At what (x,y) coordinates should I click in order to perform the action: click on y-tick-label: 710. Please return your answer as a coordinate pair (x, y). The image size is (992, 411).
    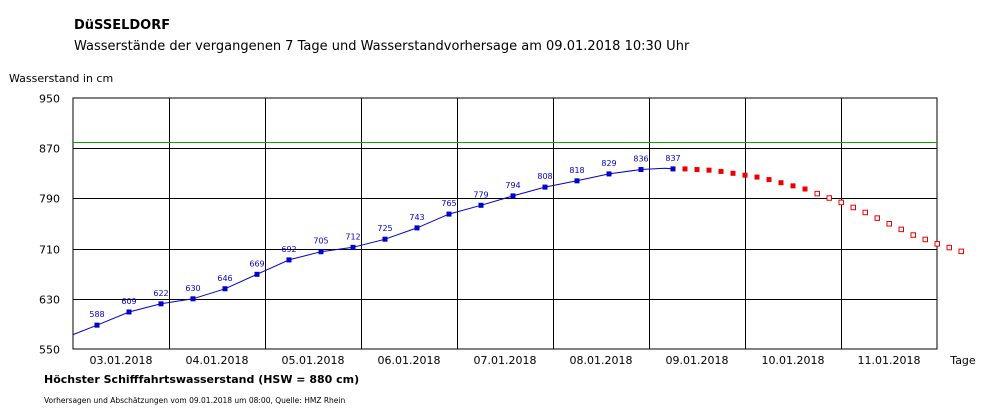
    Looking at the image, I should click on (49, 250).